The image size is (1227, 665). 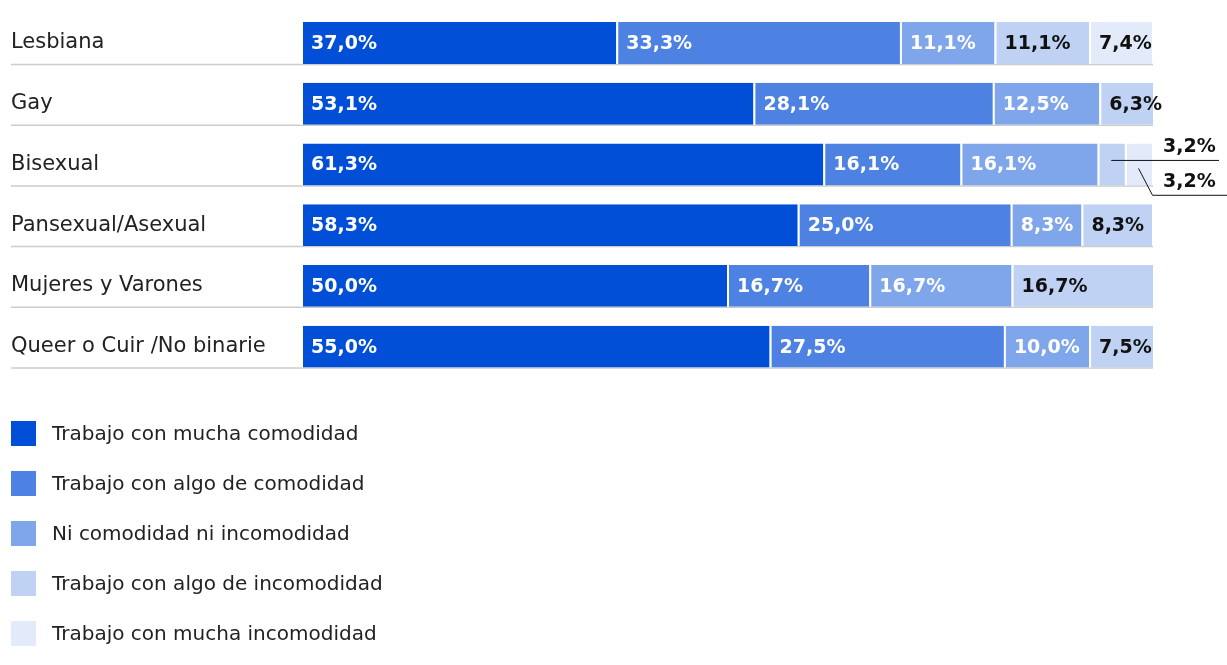 What do you see at coordinates (32, 102) in the screenshot?
I see `y-tick-label: Gay` at bounding box center [32, 102].